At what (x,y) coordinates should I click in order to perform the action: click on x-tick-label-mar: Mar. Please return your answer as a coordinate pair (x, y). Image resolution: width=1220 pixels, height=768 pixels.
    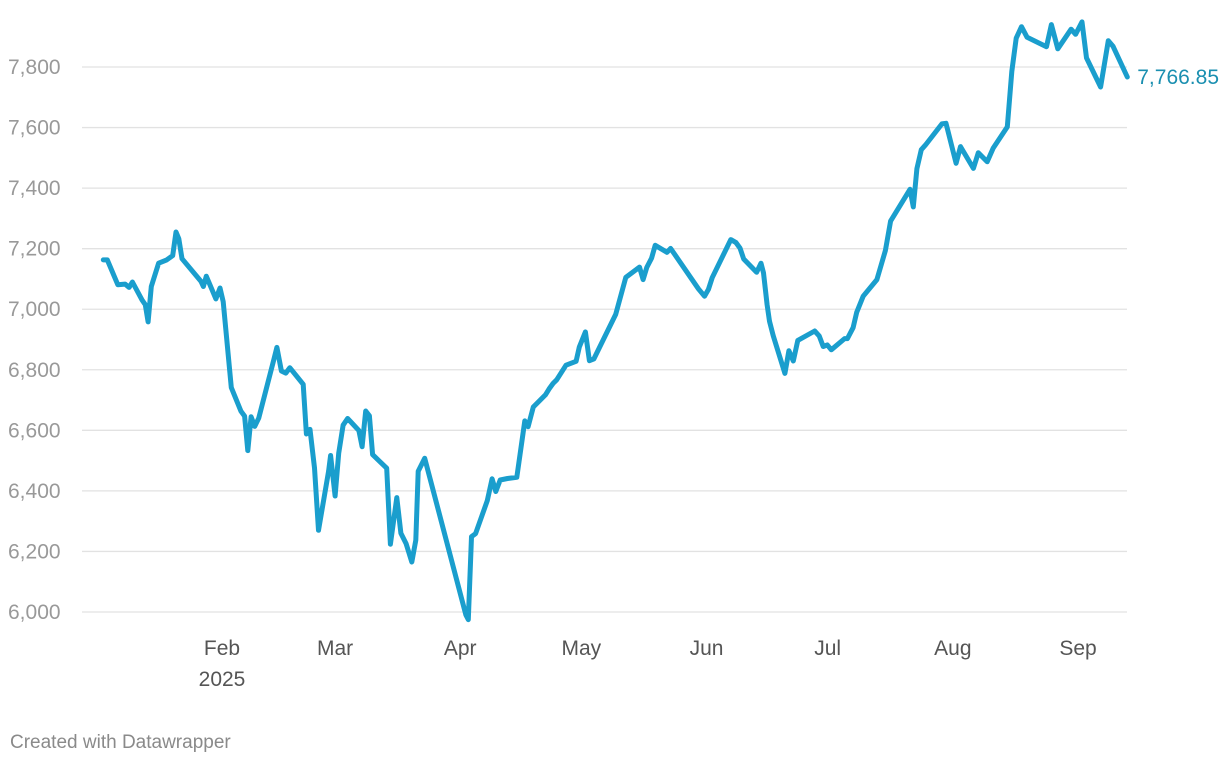
    Looking at the image, I should click on (335, 648).